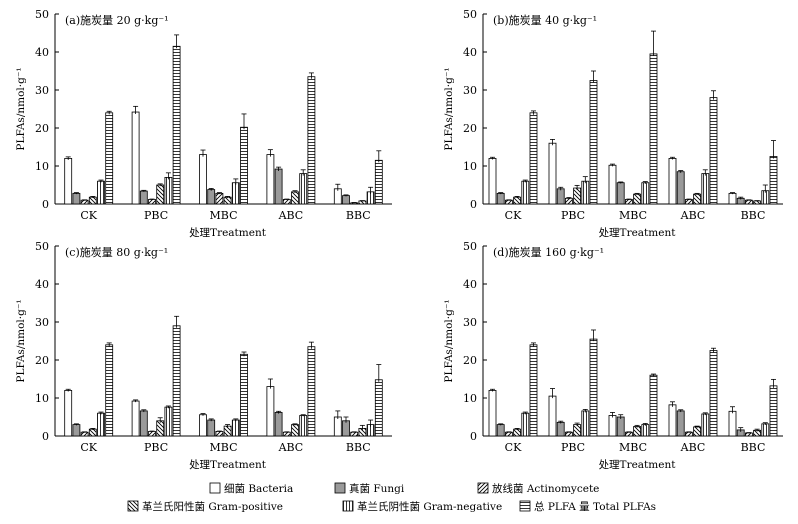  What do you see at coordinates (156, 447) in the screenshot?
I see `x-tick-label: PBC` at bounding box center [156, 447].